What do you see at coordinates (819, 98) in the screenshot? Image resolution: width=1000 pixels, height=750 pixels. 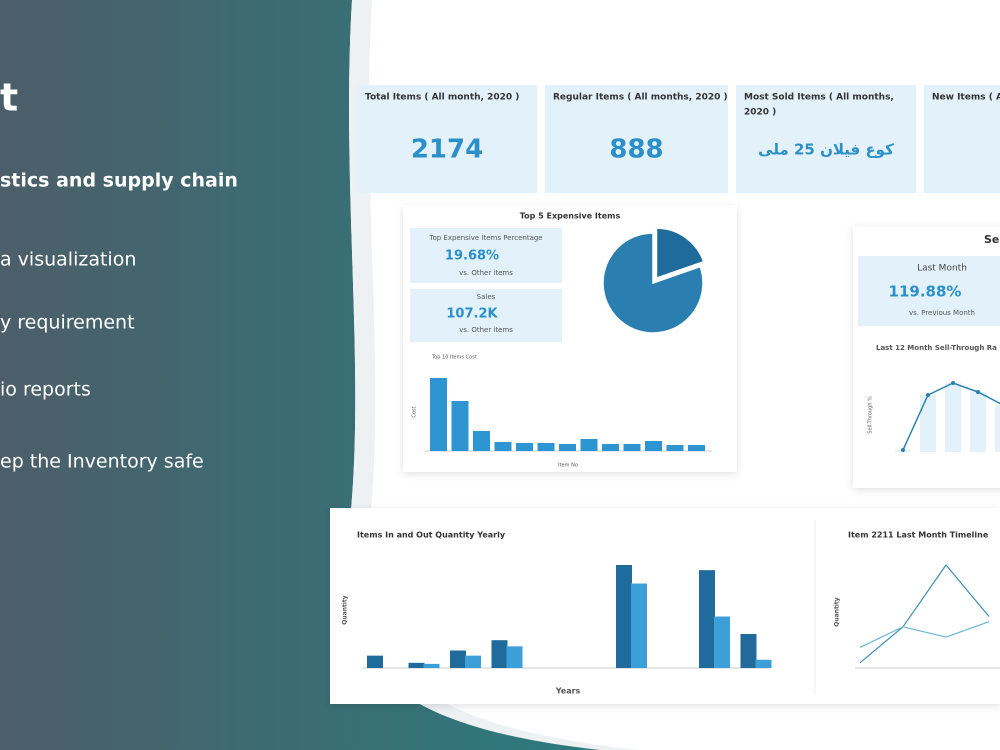 I see `kpi-label: Most Sold Items ( All months,` at bounding box center [819, 98].